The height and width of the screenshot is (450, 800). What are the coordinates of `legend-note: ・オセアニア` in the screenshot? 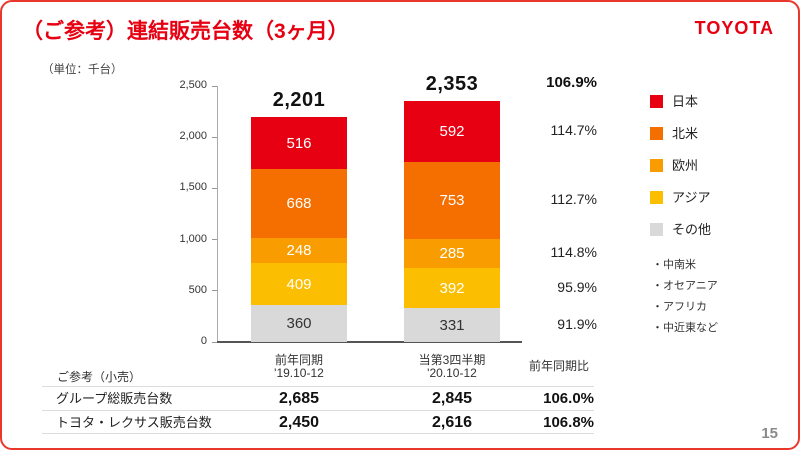 It's located at (685, 286).